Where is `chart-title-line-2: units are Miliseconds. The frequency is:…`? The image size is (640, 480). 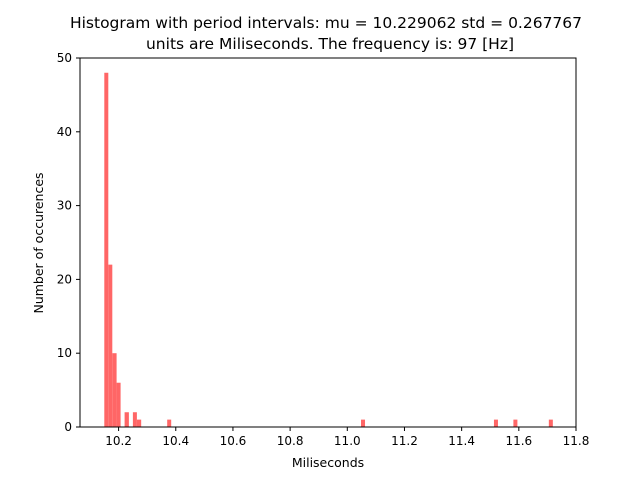 chart-title-line-2: units are Miliseconds. The frequency is:… is located at coordinates (330, 44).